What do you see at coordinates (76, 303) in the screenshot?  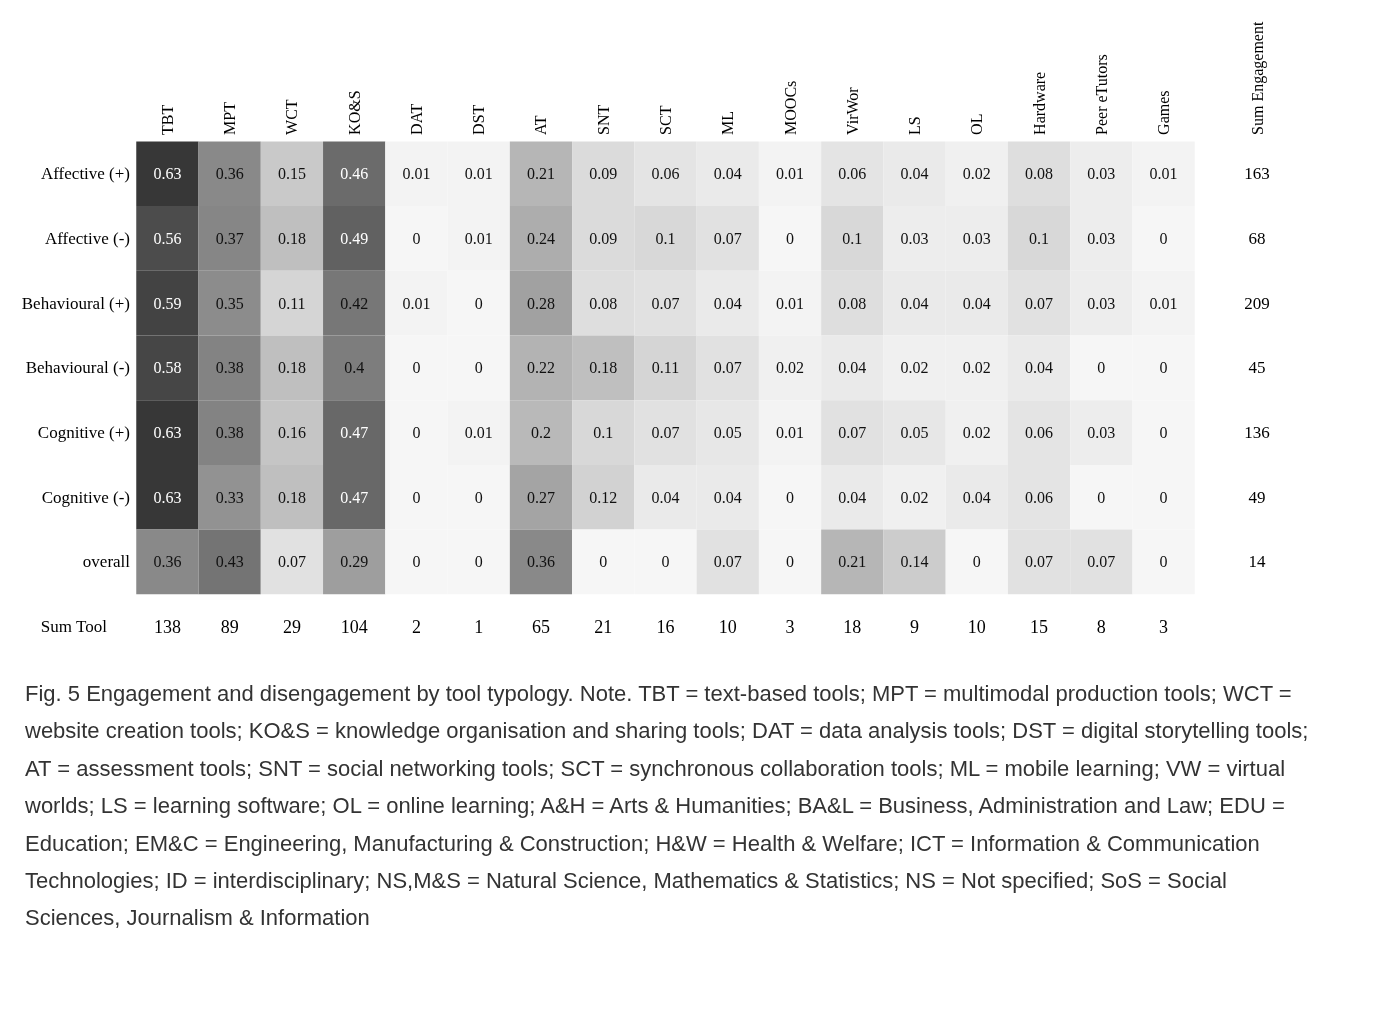 I see `y-tick-label: Behavioural (+)` at bounding box center [76, 303].